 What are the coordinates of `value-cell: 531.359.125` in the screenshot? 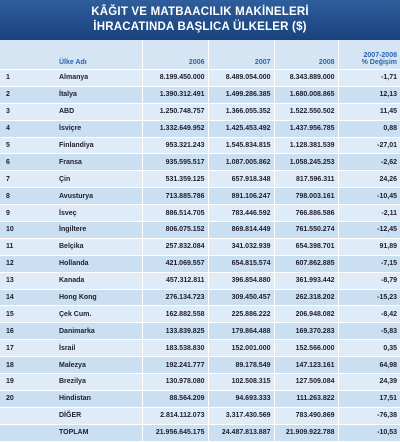 It's located at (174, 179).